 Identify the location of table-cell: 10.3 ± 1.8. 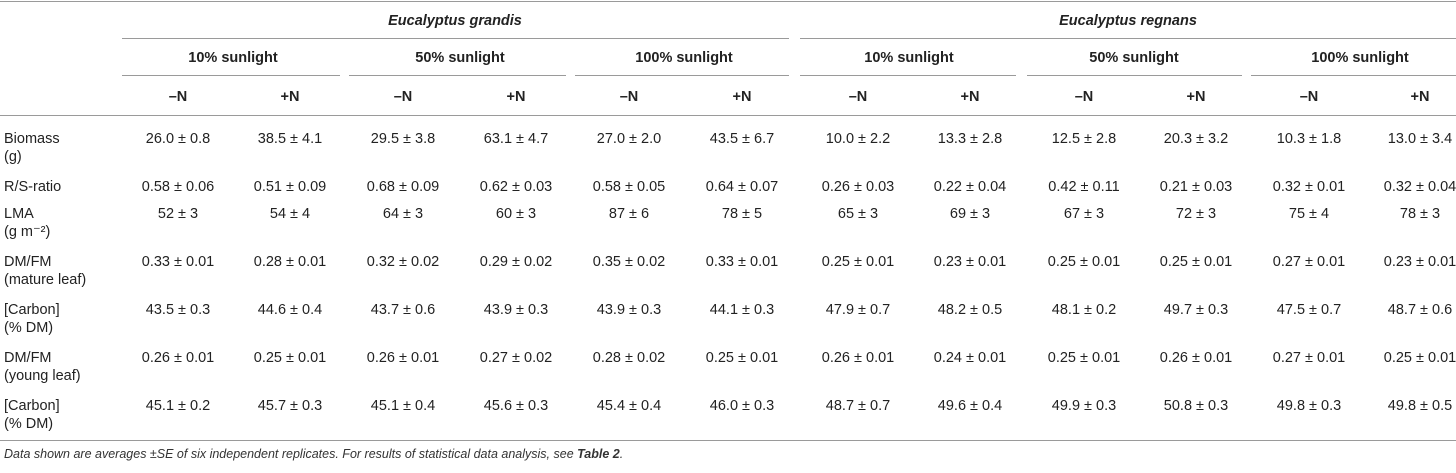
(1309, 139).